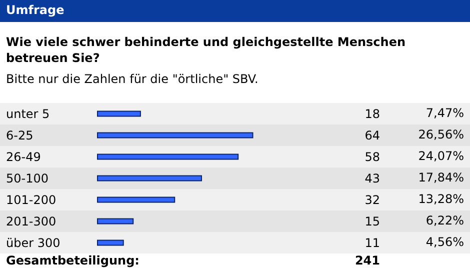 This screenshot has width=470, height=268. I want to click on data-label: 15, so click(372, 221).